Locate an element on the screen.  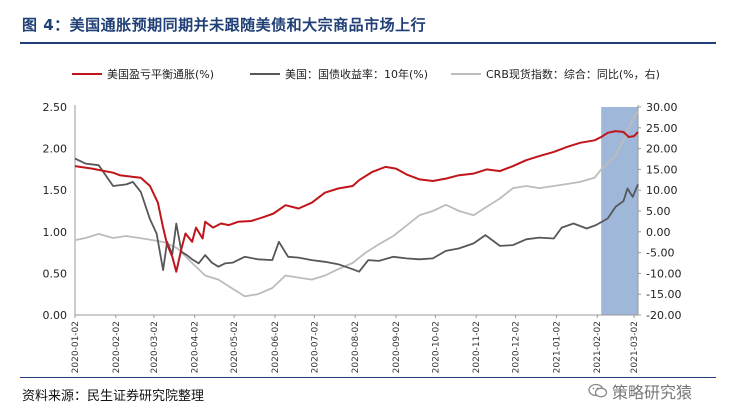
title-divider is located at coordinates (368, 43).